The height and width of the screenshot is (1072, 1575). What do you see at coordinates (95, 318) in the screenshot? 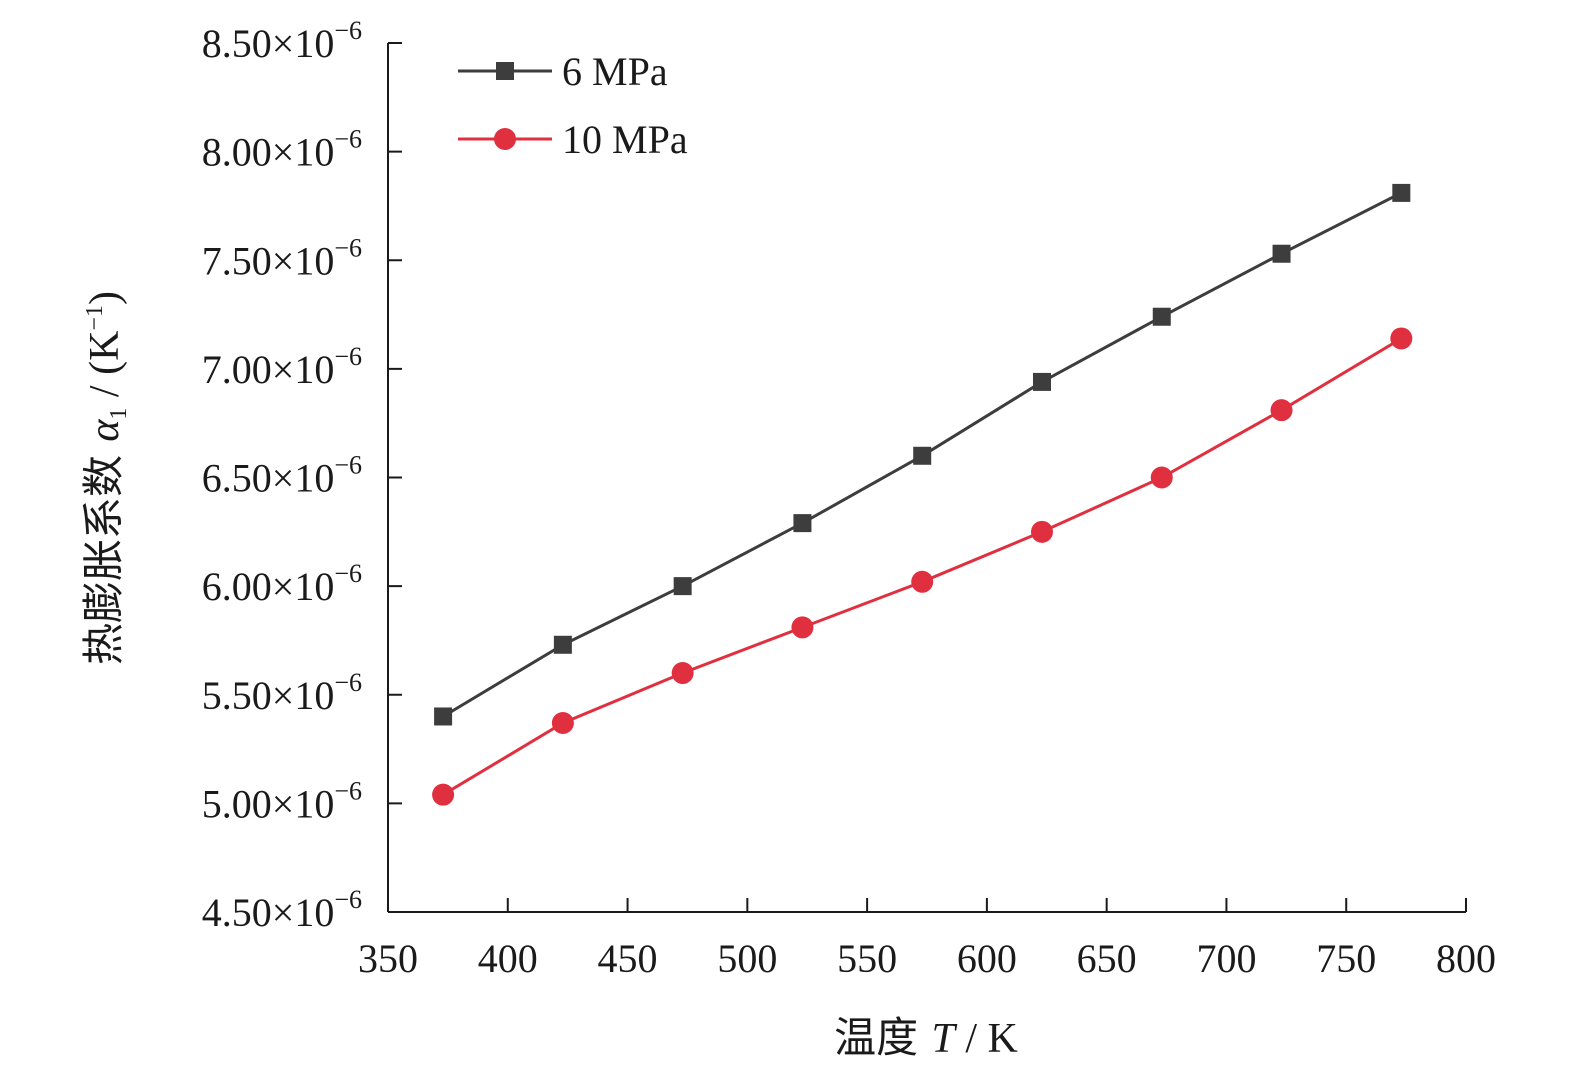
I see `y-axis-title-superscript: −1` at bounding box center [95, 318].